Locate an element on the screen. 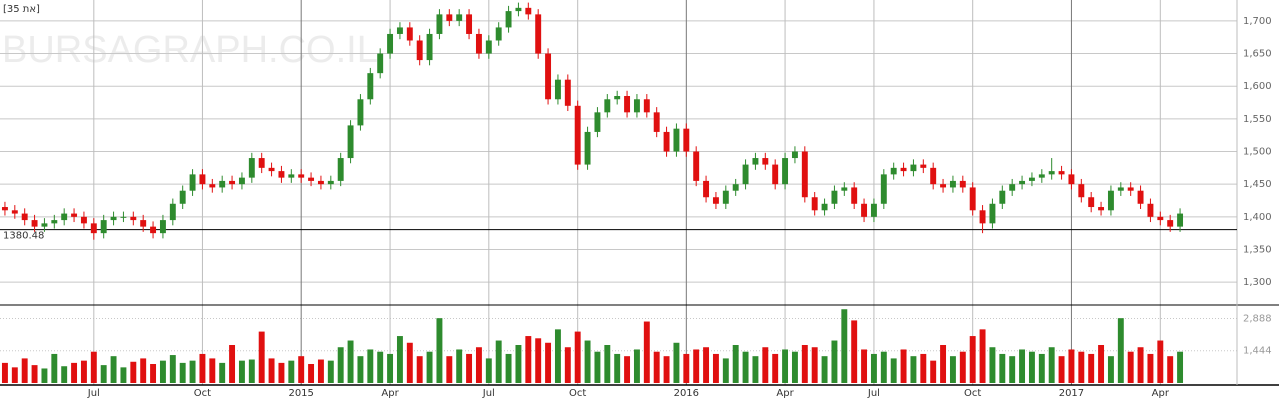 The width and height of the screenshot is (1279, 401). y-tick-label: 1,400 is located at coordinates (1257, 217).